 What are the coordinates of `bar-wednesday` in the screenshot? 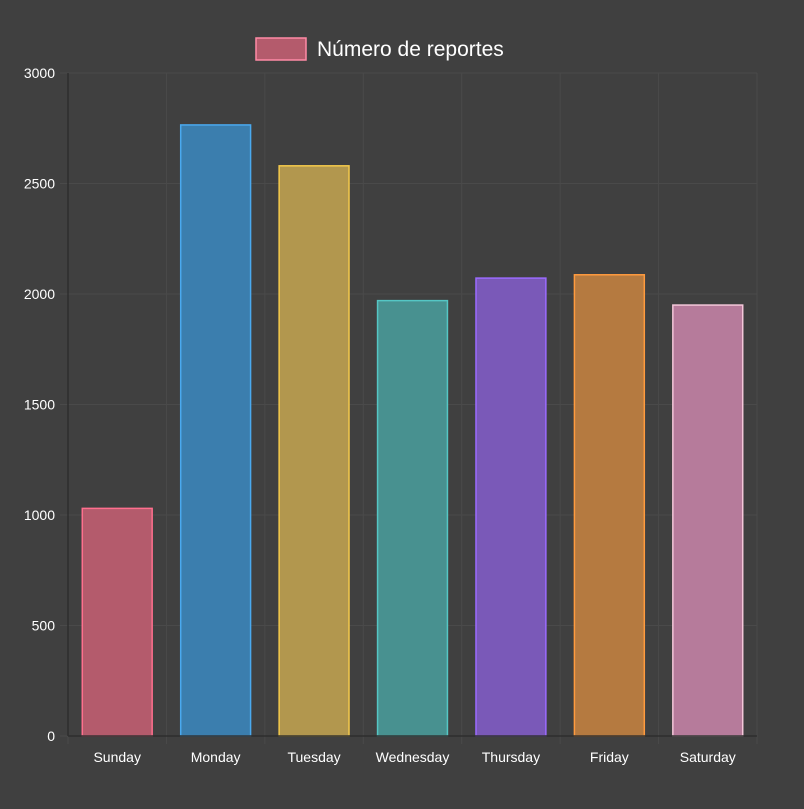 It's located at (412, 518).